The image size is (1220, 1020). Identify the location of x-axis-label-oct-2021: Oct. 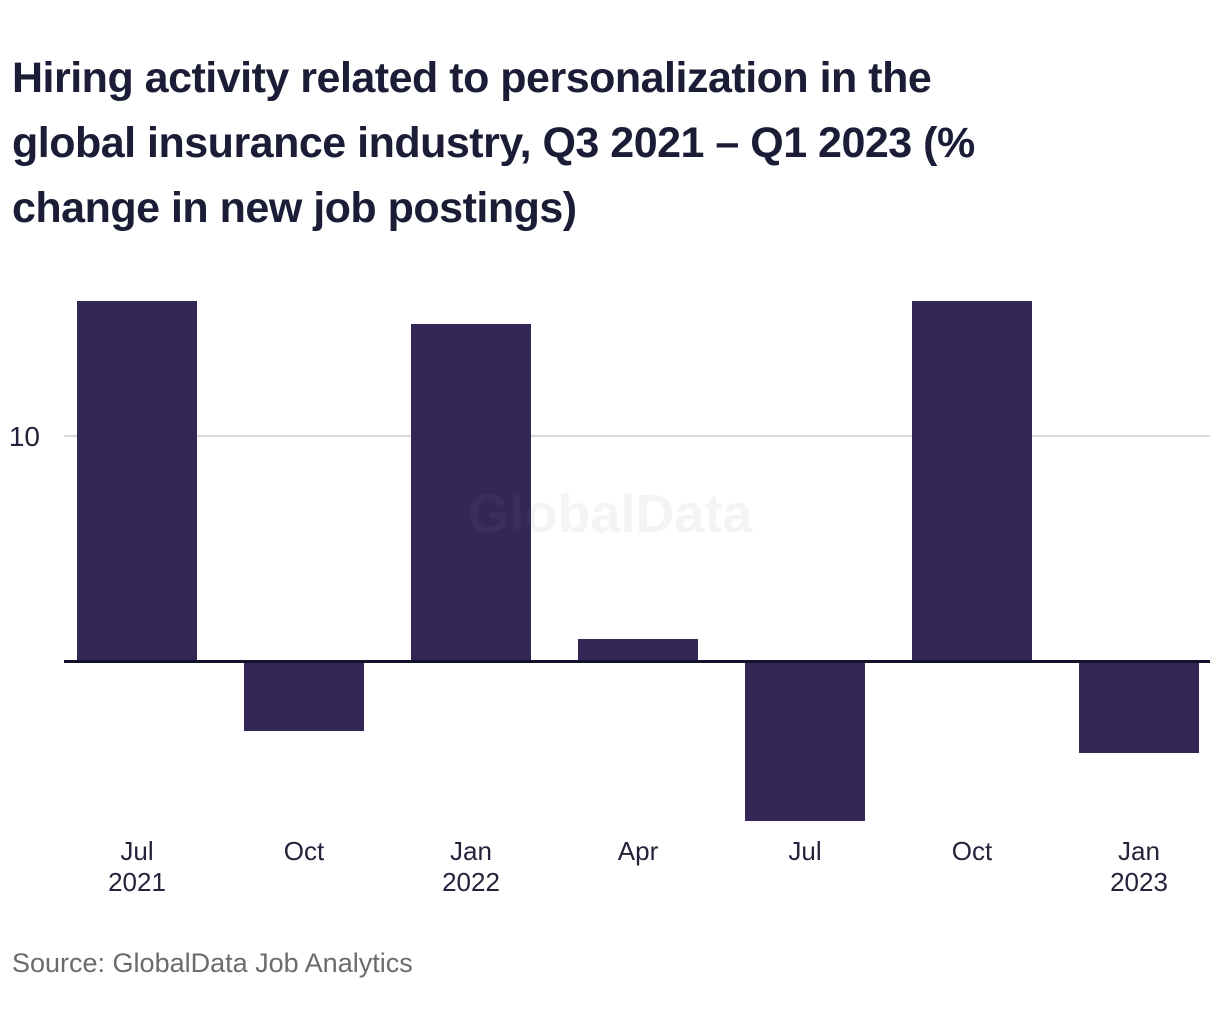
(304, 851).